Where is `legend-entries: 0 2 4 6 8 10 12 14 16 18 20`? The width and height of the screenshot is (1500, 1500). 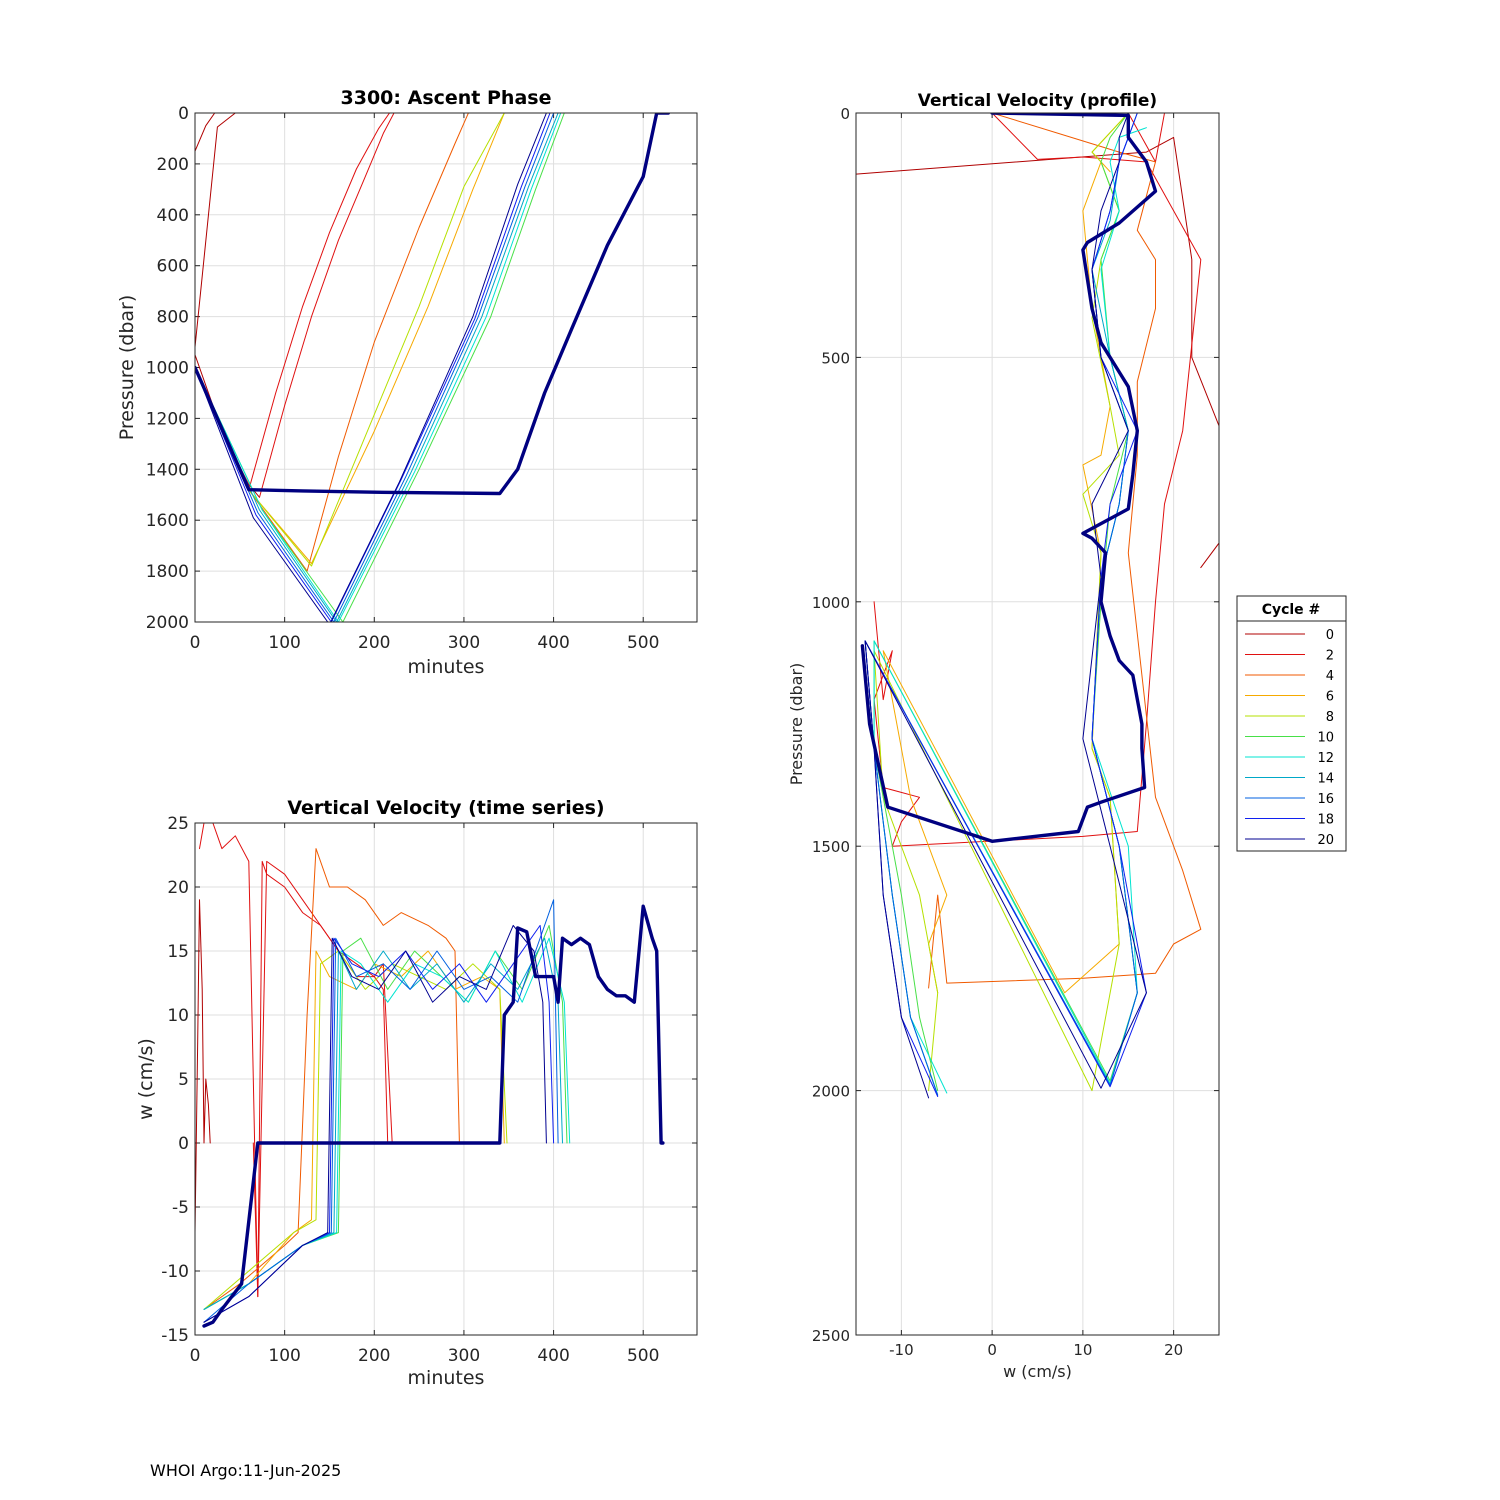 legend-entries: 0 2 4 6 8 10 12 14 16 18 20 is located at coordinates (1289, 738).